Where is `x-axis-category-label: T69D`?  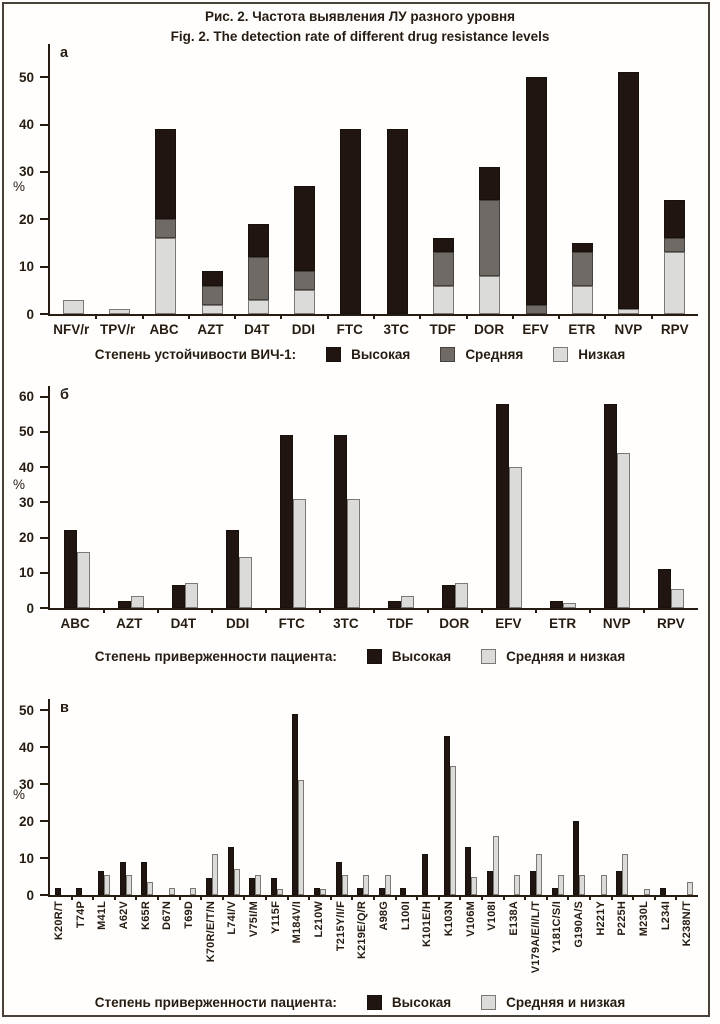
x-axis-category-label: T69D is located at coordinates (188, 915).